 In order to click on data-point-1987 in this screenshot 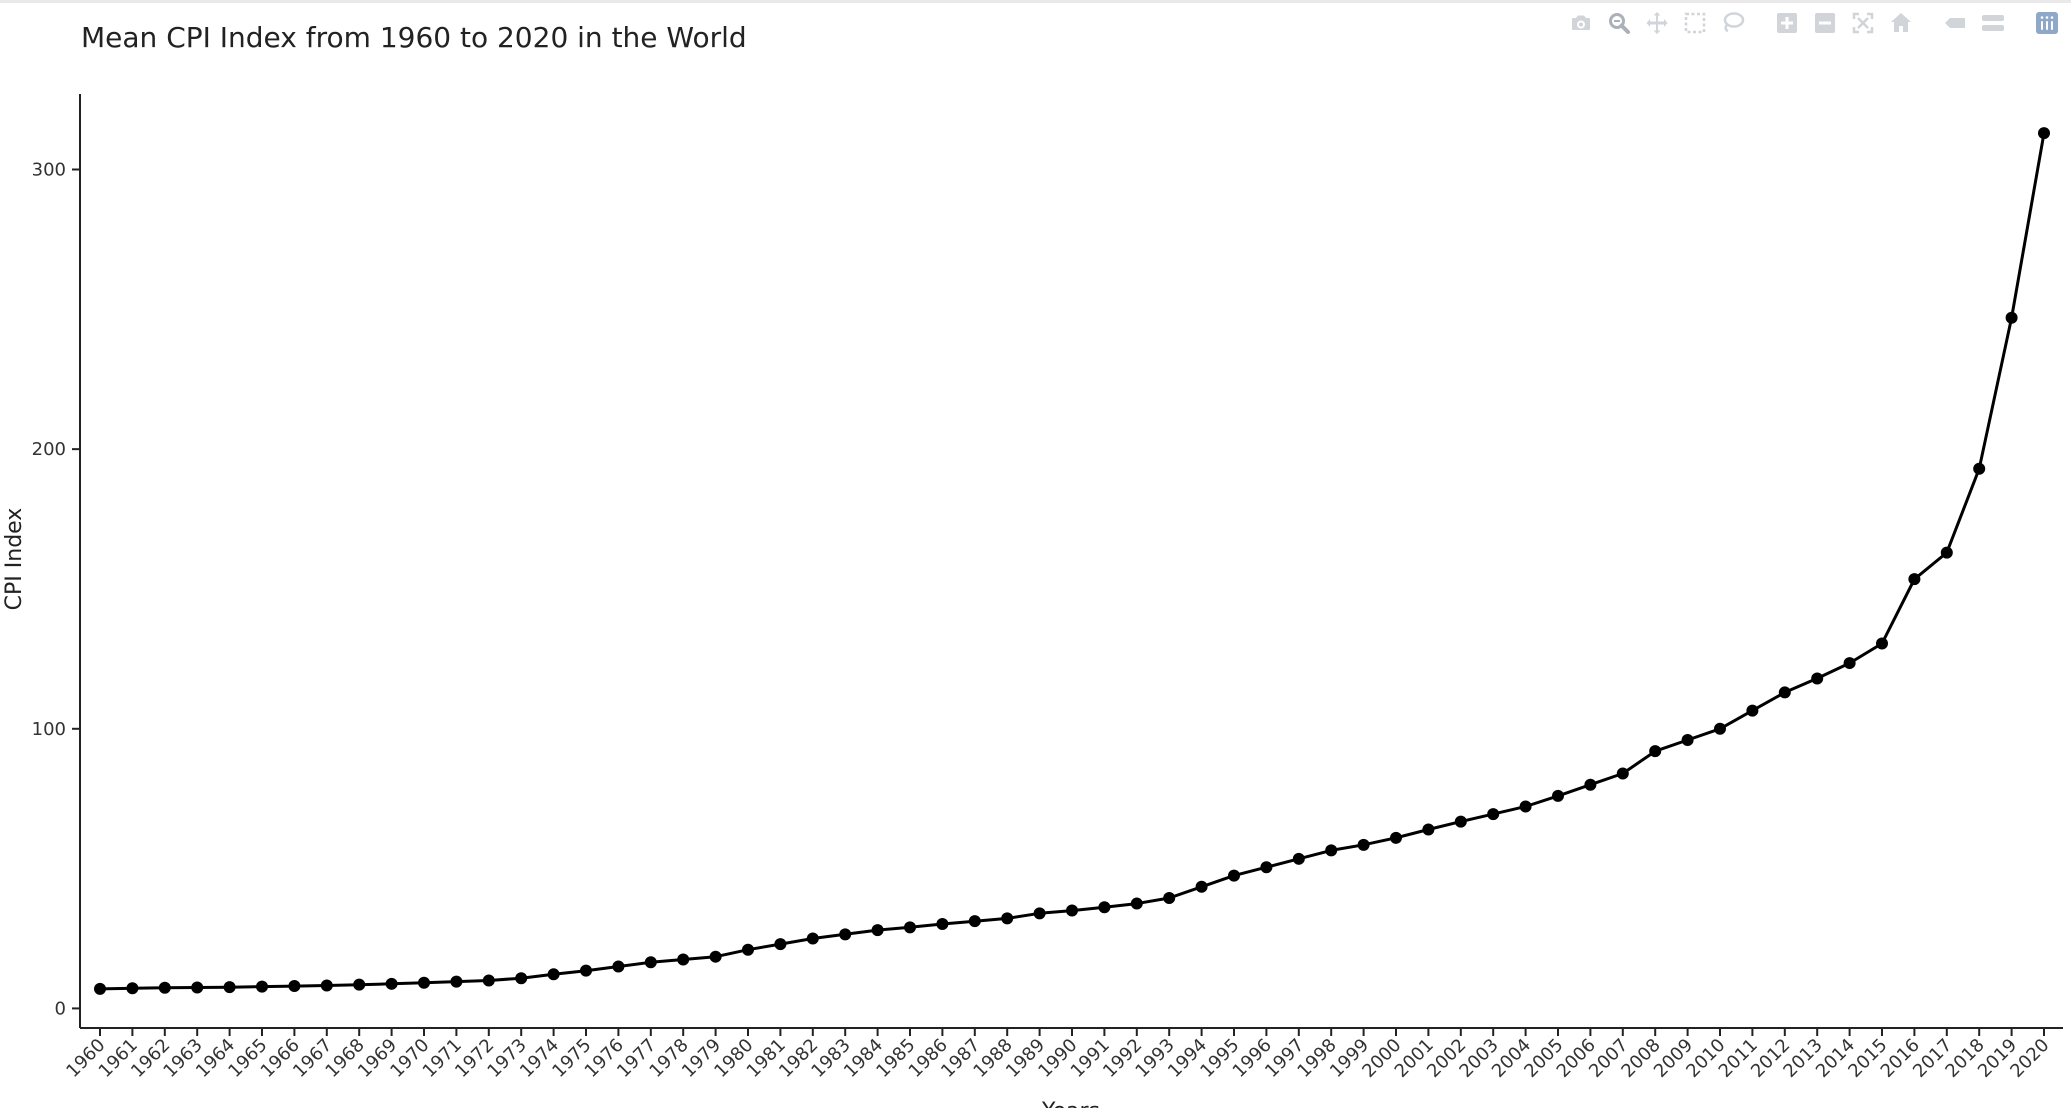, I will do `click(974, 921)`.